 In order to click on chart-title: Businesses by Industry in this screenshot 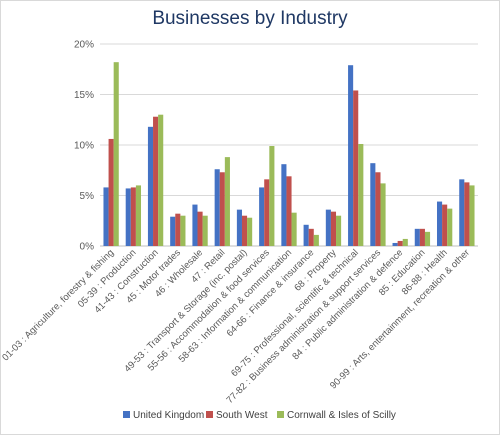, I will do `click(250, 18)`.